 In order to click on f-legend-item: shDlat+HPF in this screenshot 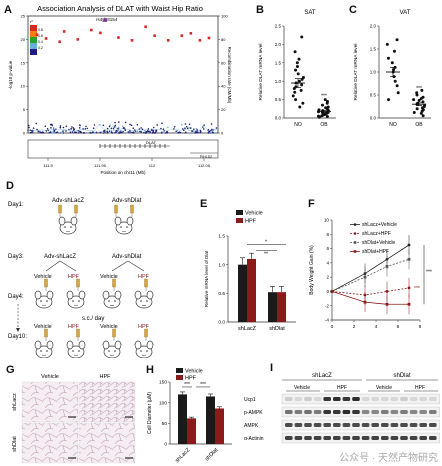, I will do `click(375, 252)`.